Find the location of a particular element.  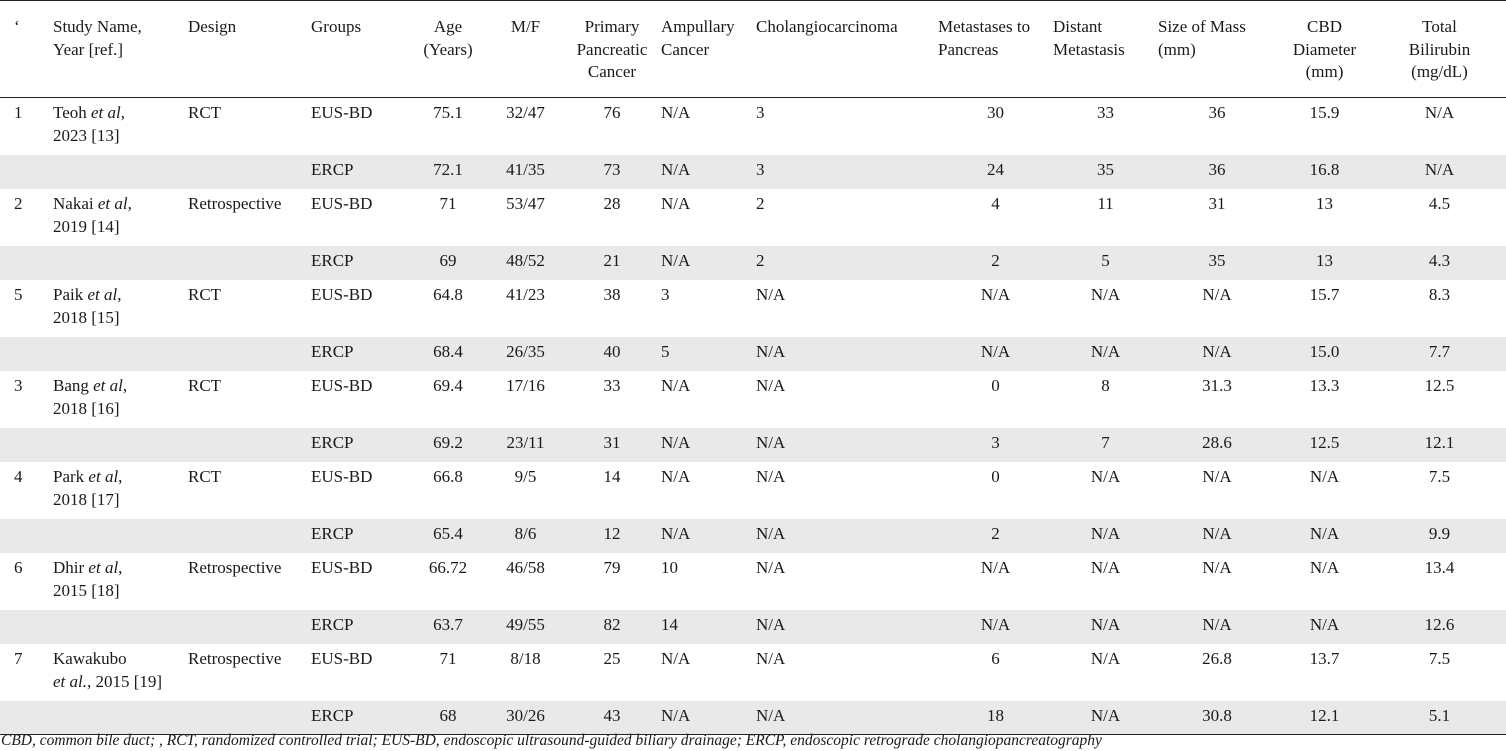

cell-metastases-to-pancreas: N/A is located at coordinates (995, 626).